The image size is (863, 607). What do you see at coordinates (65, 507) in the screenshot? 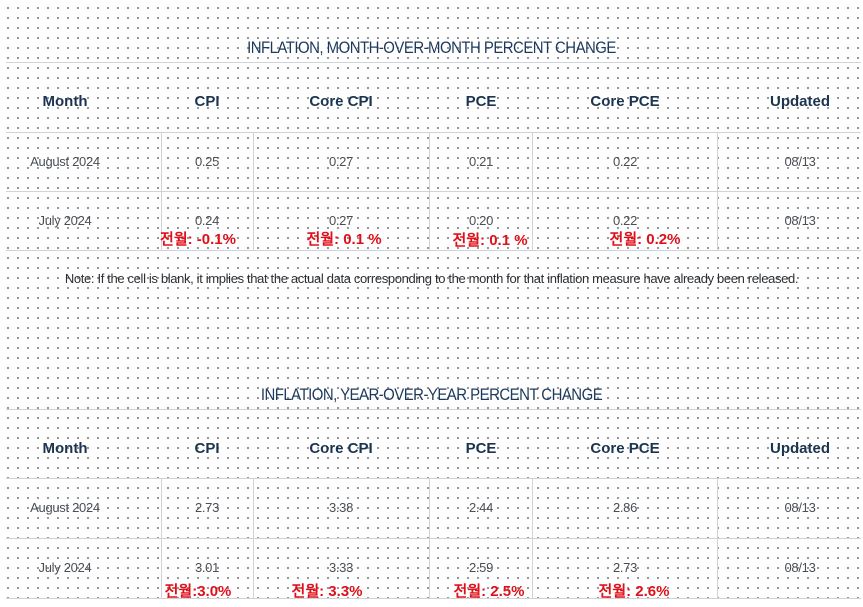
I see `yoy-aug-month: August 2024` at bounding box center [65, 507].